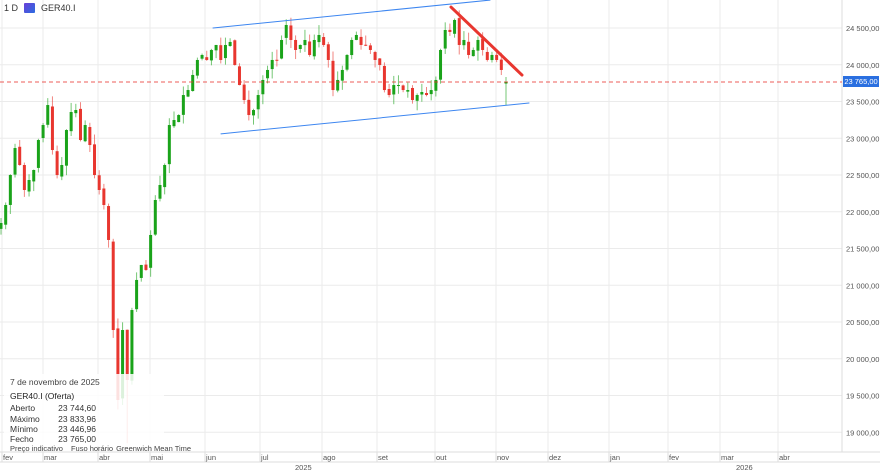 The height and width of the screenshot is (472, 880). What do you see at coordinates (77, 428) in the screenshot?
I see `value: 23 446,96` at bounding box center [77, 428].